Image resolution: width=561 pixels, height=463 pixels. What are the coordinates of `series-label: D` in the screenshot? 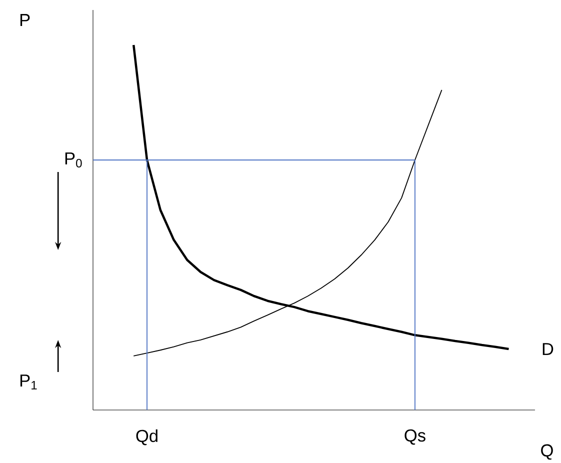 It's located at (548, 349).